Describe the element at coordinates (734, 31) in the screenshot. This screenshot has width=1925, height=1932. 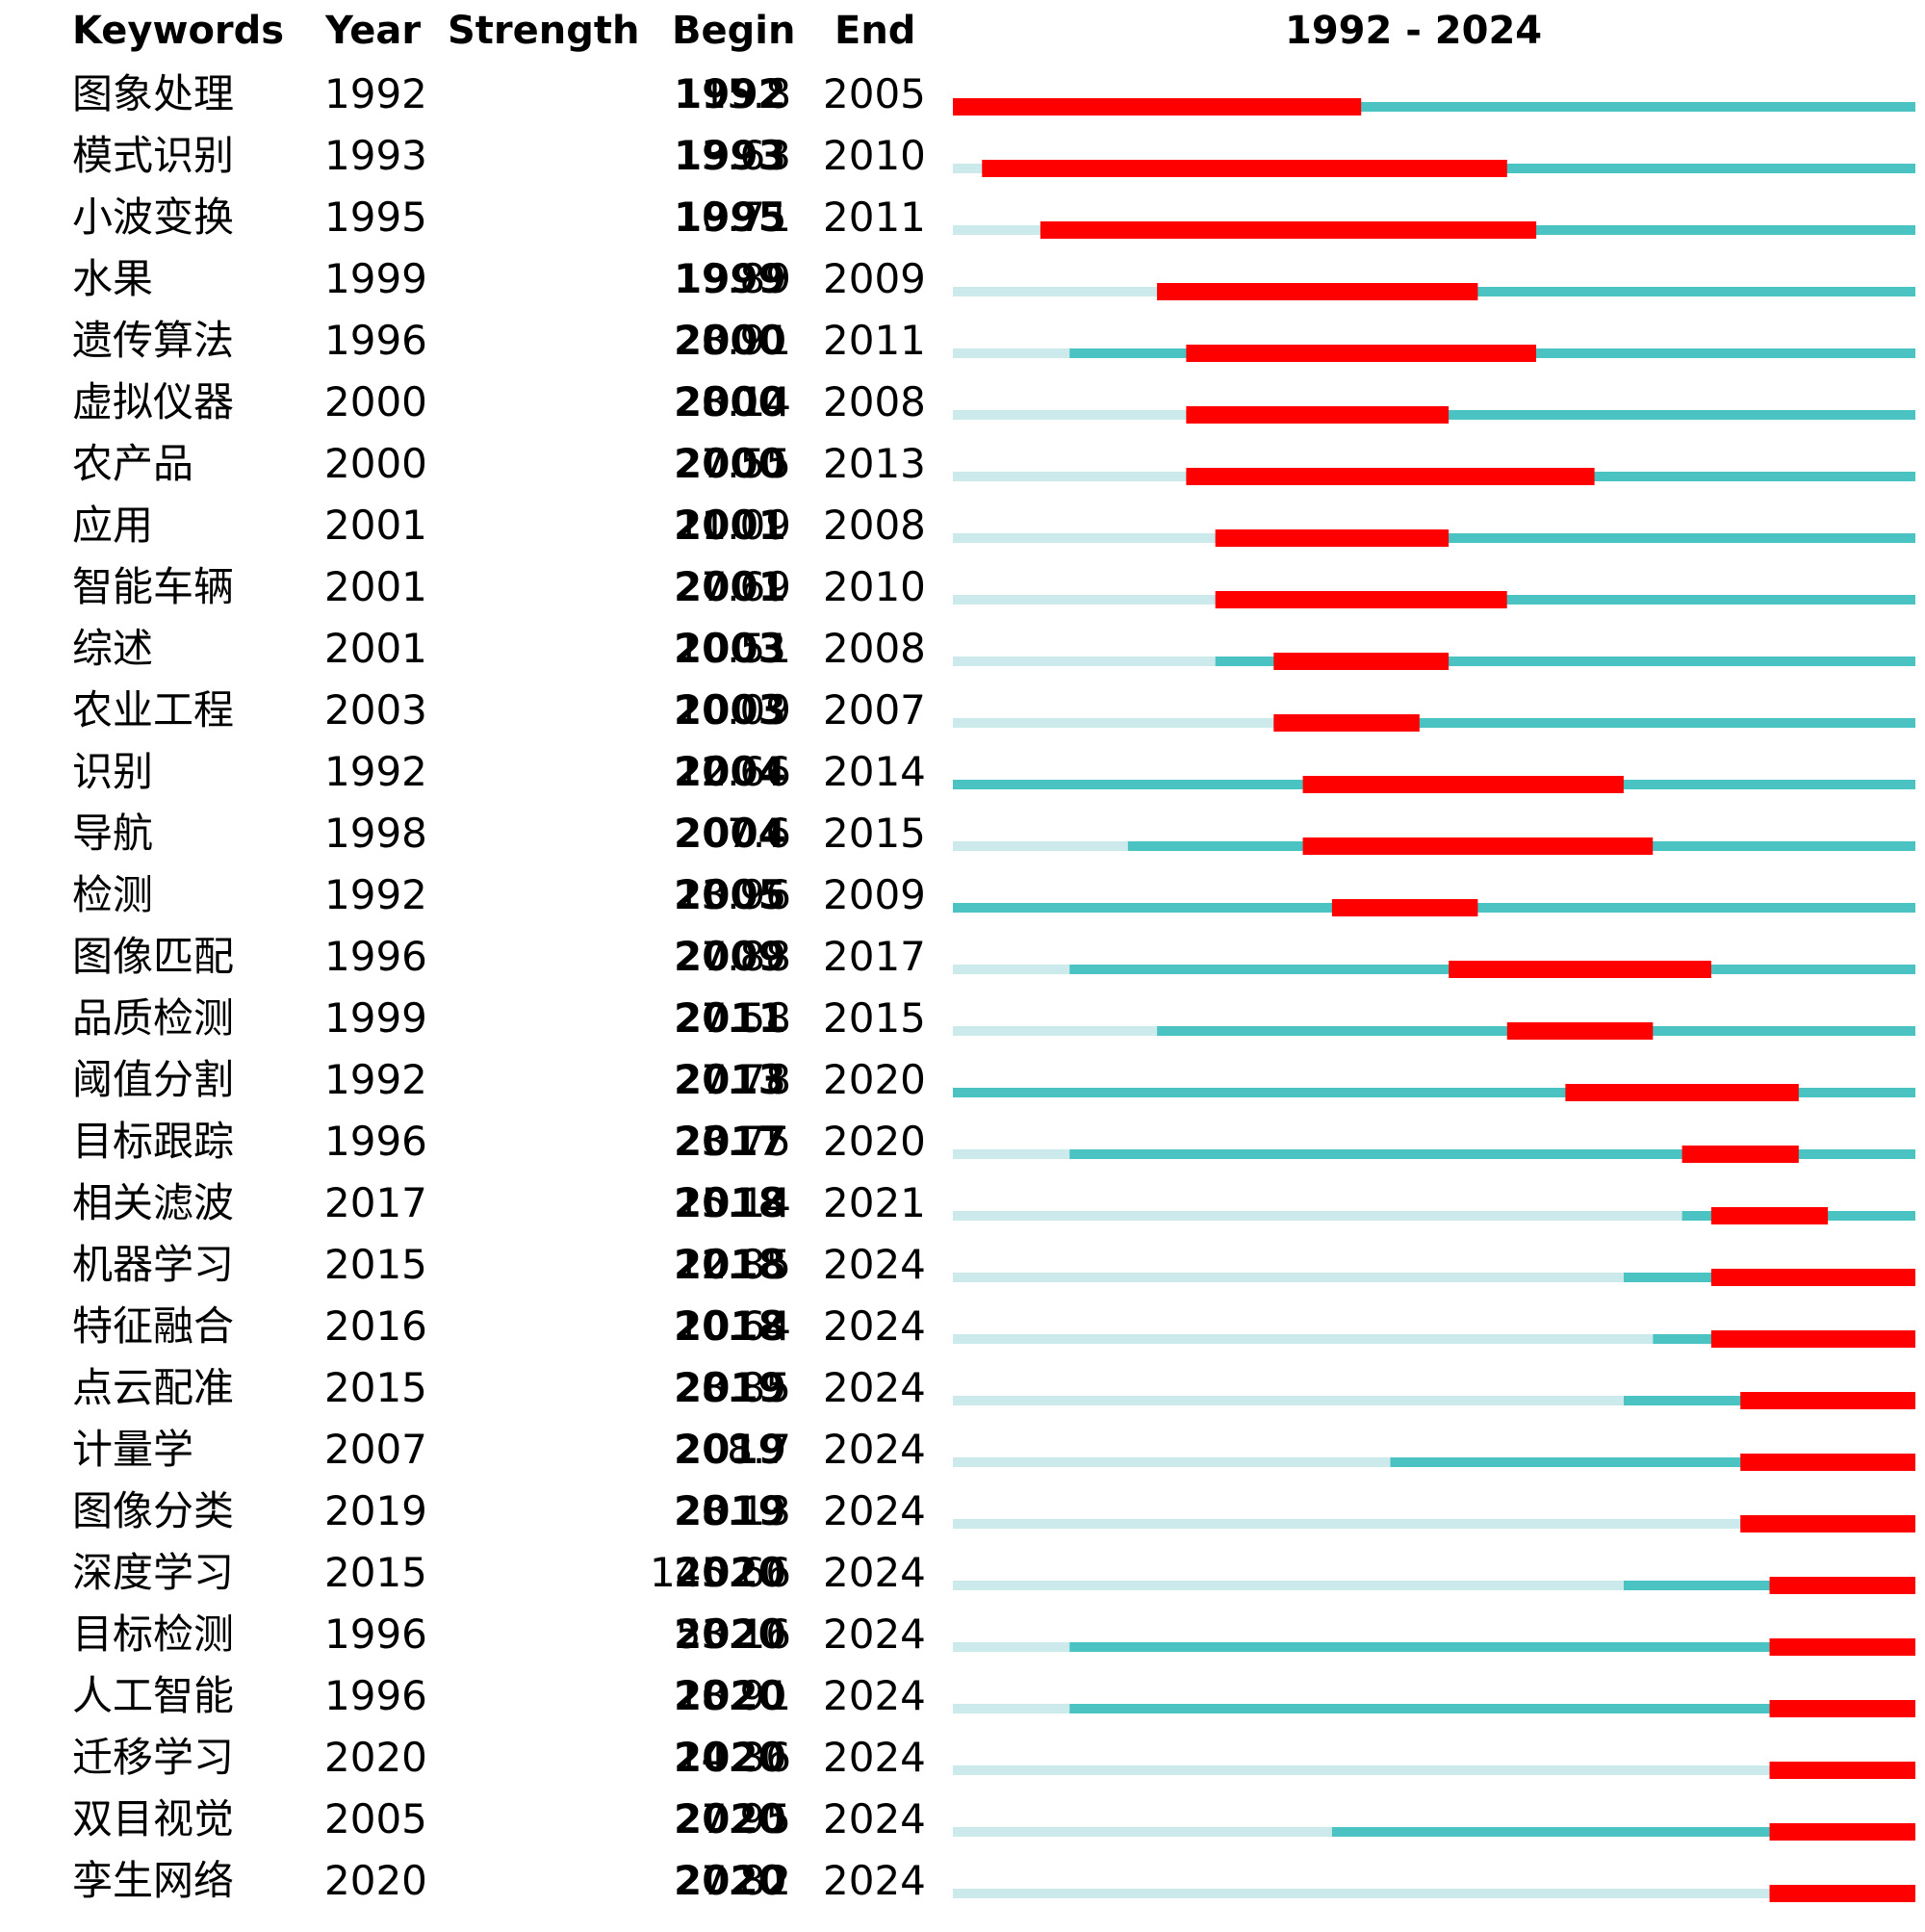
I see `header-begin: Begin` at that location.